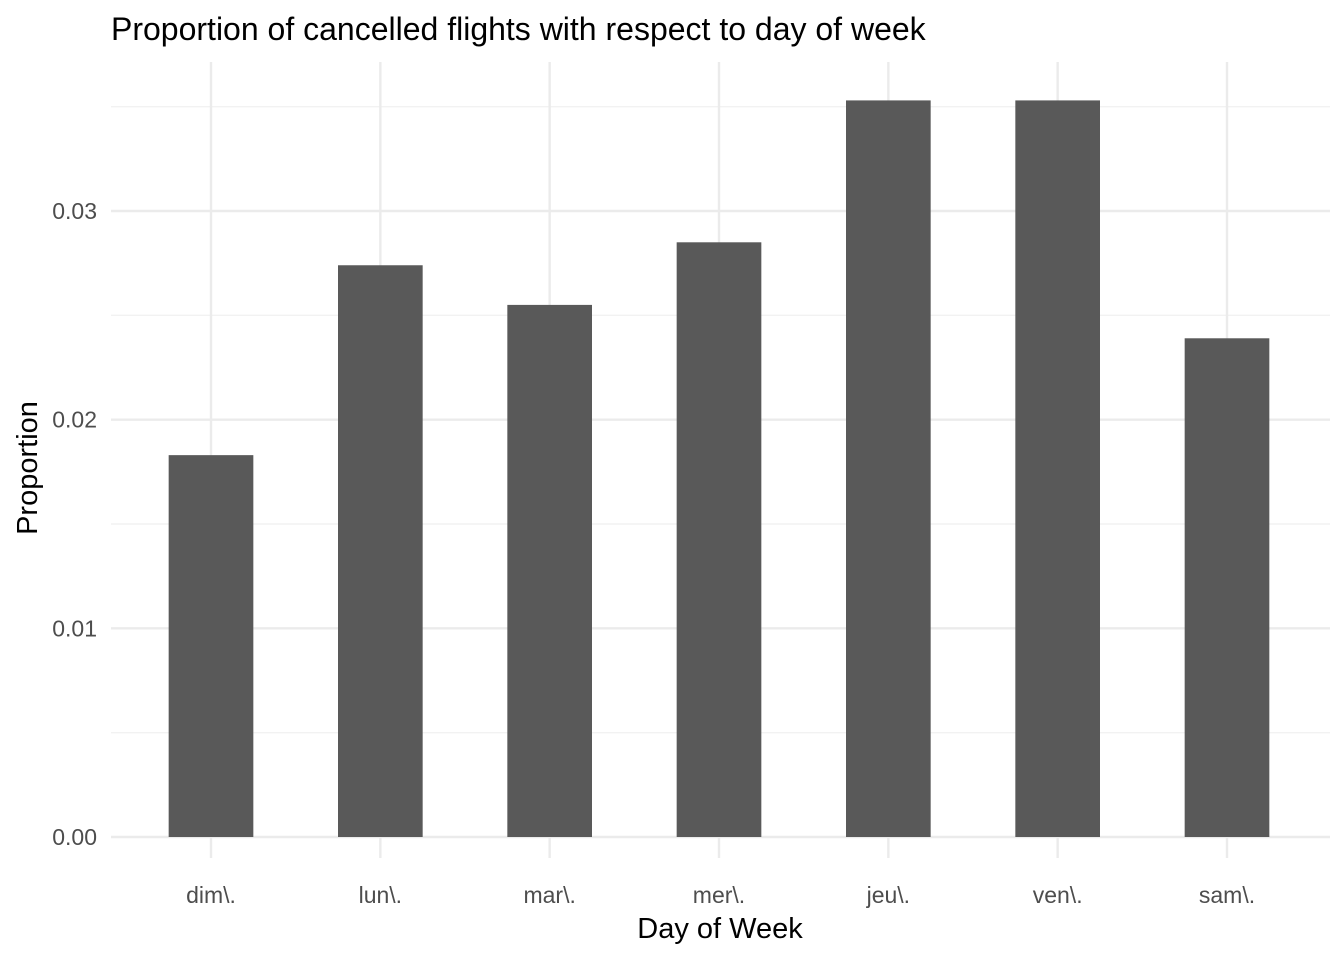  Describe the element at coordinates (74, 420) in the screenshot. I see `y-tick-label-2: 0.02` at that location.